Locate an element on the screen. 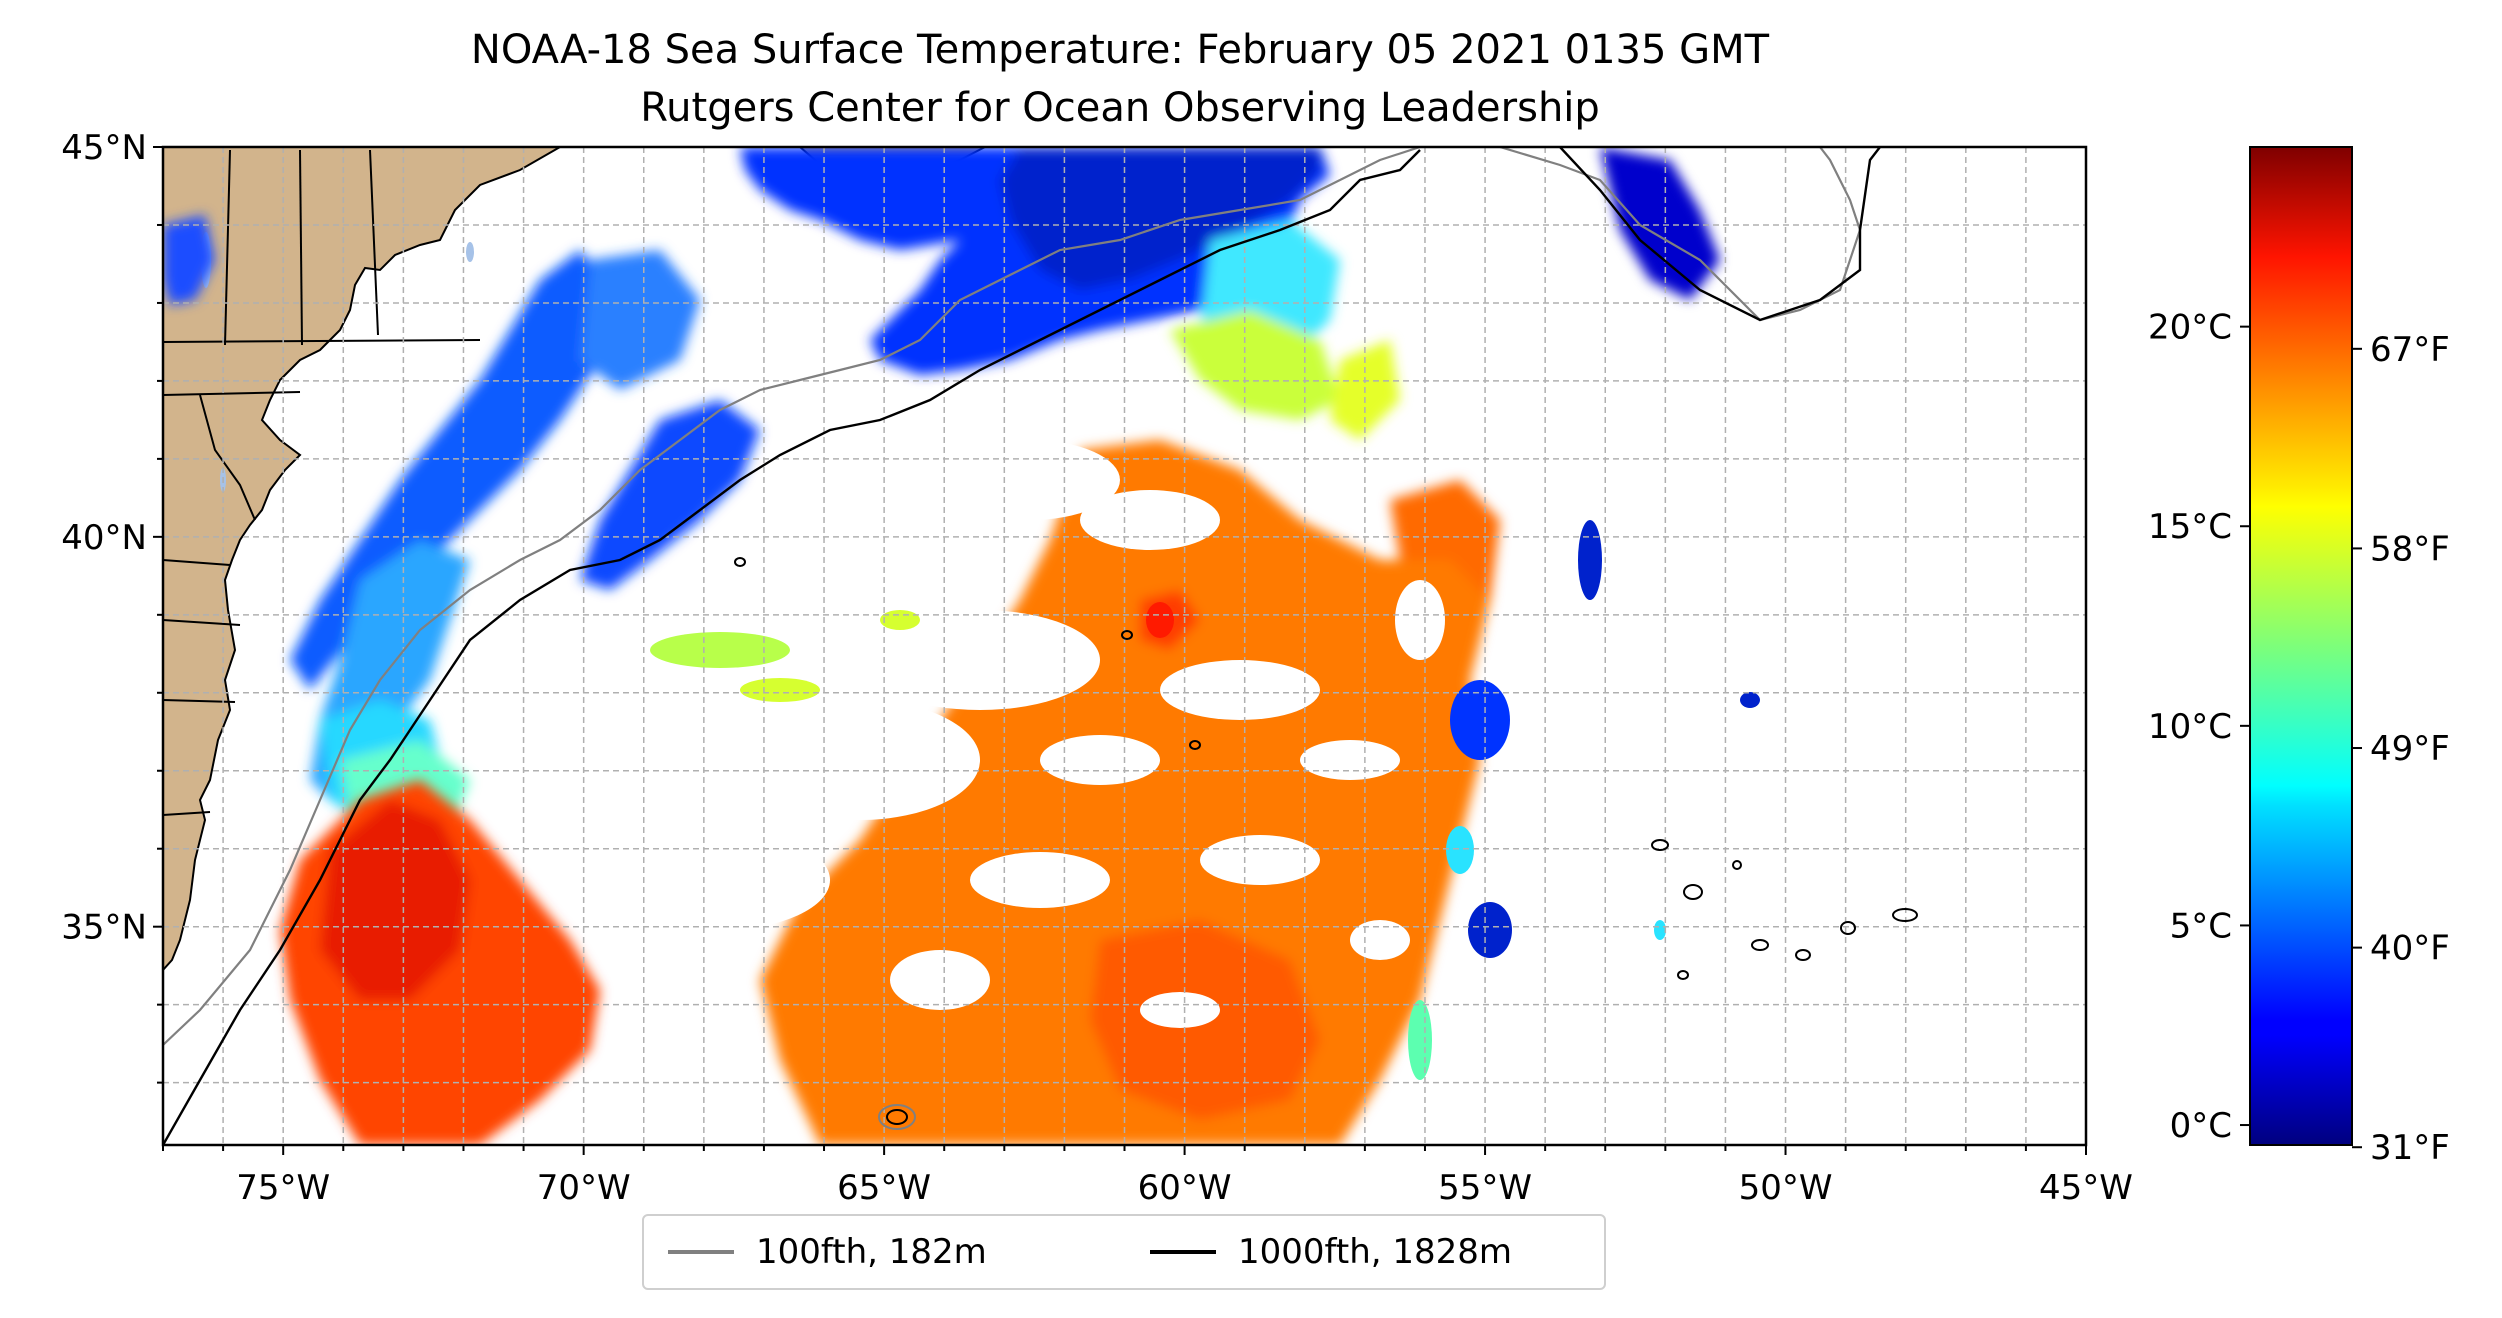  colorbar: 0°C 5°C 10°C 15°C 20°C 31°F 40°F 49°F 58°F 67°F is located at coordinates (2299, 657).